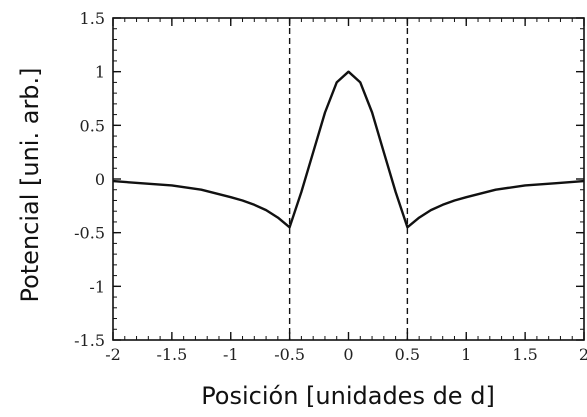 This screenshot has height=417, width=587. Describe the element at coordinates (113, 354) in the screenshot. I see `x-tick-label: -2` at that location.